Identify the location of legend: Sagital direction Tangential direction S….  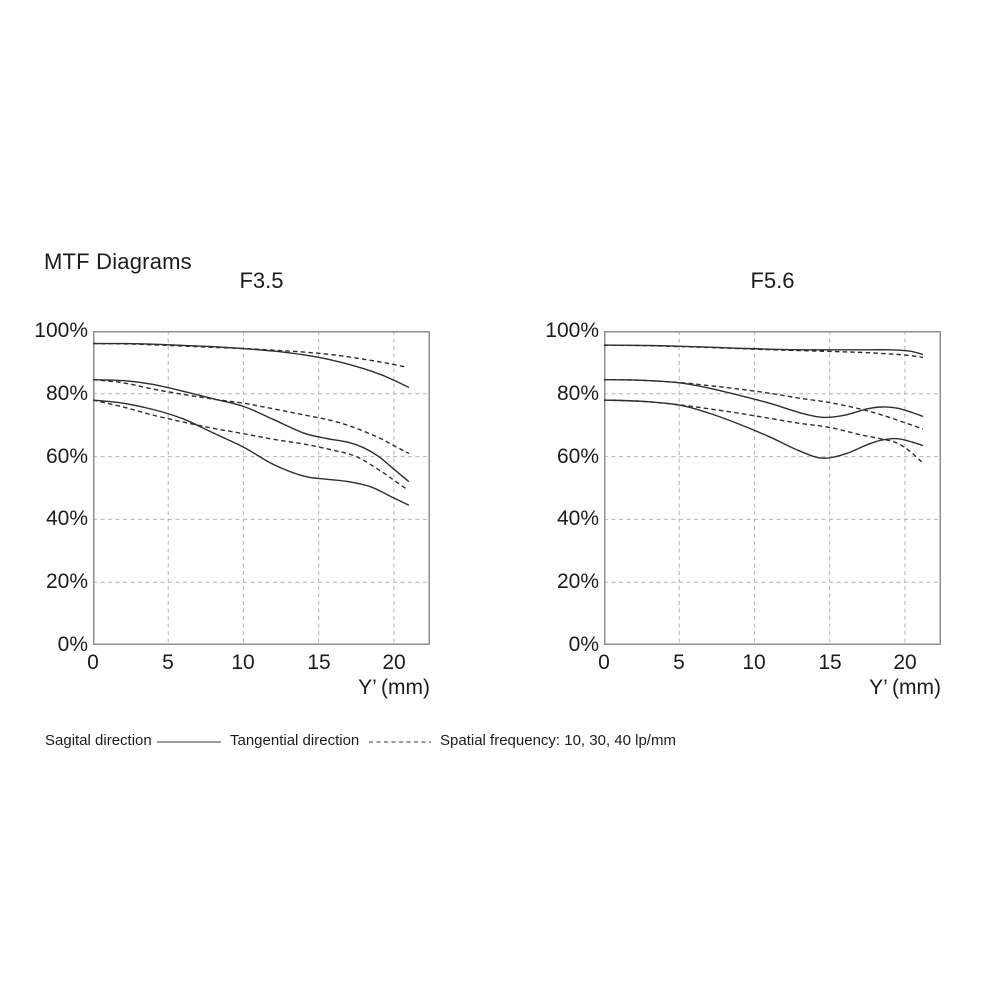
(500, 743).